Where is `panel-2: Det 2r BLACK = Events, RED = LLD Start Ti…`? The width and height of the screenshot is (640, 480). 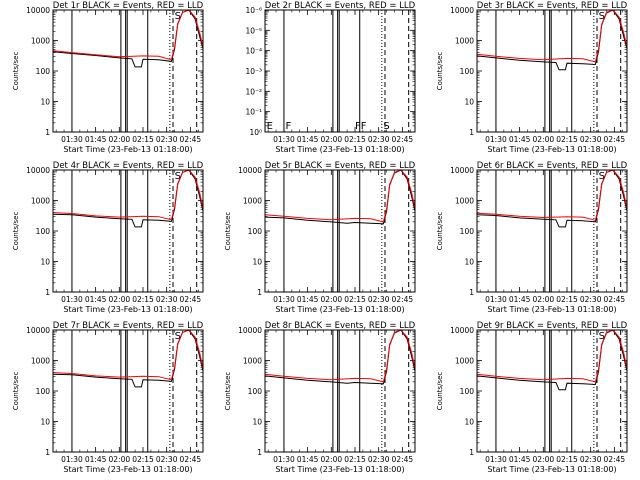
panel-2: Det 2r BLACK = Events, RED = LLD Start Ti… is located at coordinates (330, 77).